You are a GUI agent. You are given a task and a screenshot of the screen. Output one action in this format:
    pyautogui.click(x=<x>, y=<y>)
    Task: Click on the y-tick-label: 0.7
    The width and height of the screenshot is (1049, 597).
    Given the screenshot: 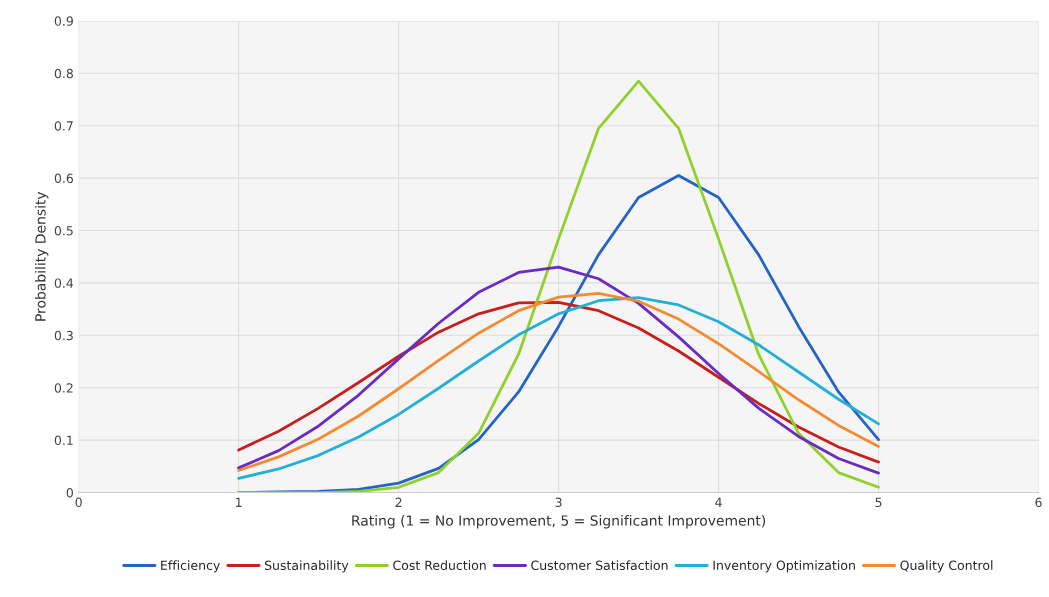 What is the action you would take?
    pyautogui.click(x=63, y=126)
    